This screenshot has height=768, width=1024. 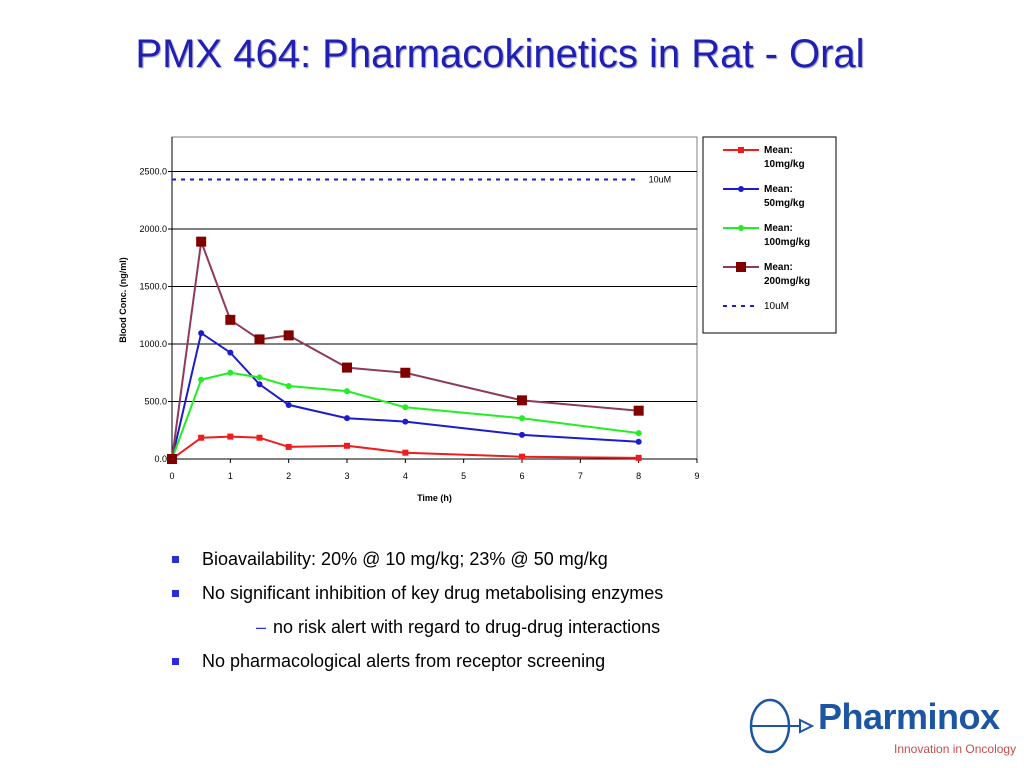 I want to click on slide-title: PMX 464: Pharmacokinetics in Rat - Oral, so click(x=500, y=54).